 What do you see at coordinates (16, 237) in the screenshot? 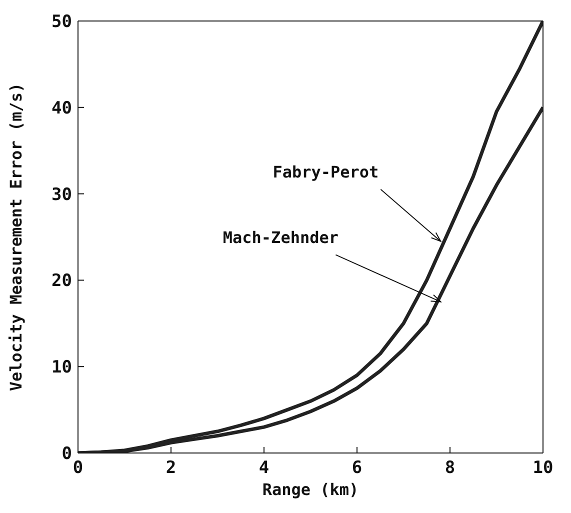
I see `y-axis-title: Velocity Measurement Error (m/s)` at bounding box center [16, 237].